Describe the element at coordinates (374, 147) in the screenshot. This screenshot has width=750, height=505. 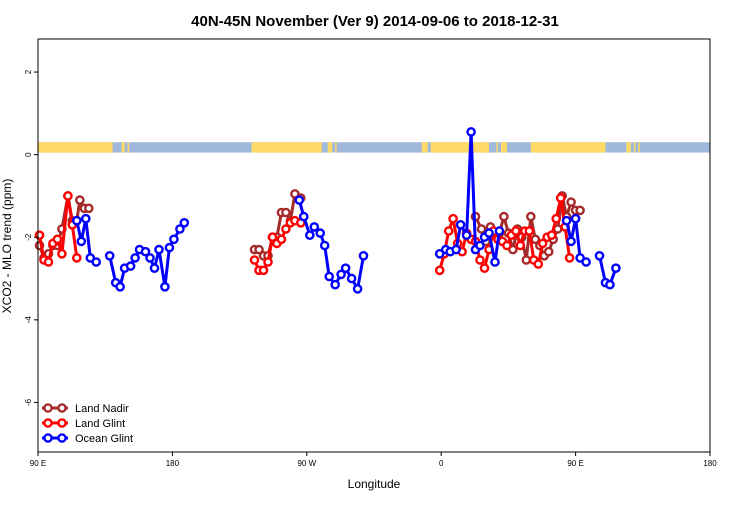
I see `ocean-band` at that location.